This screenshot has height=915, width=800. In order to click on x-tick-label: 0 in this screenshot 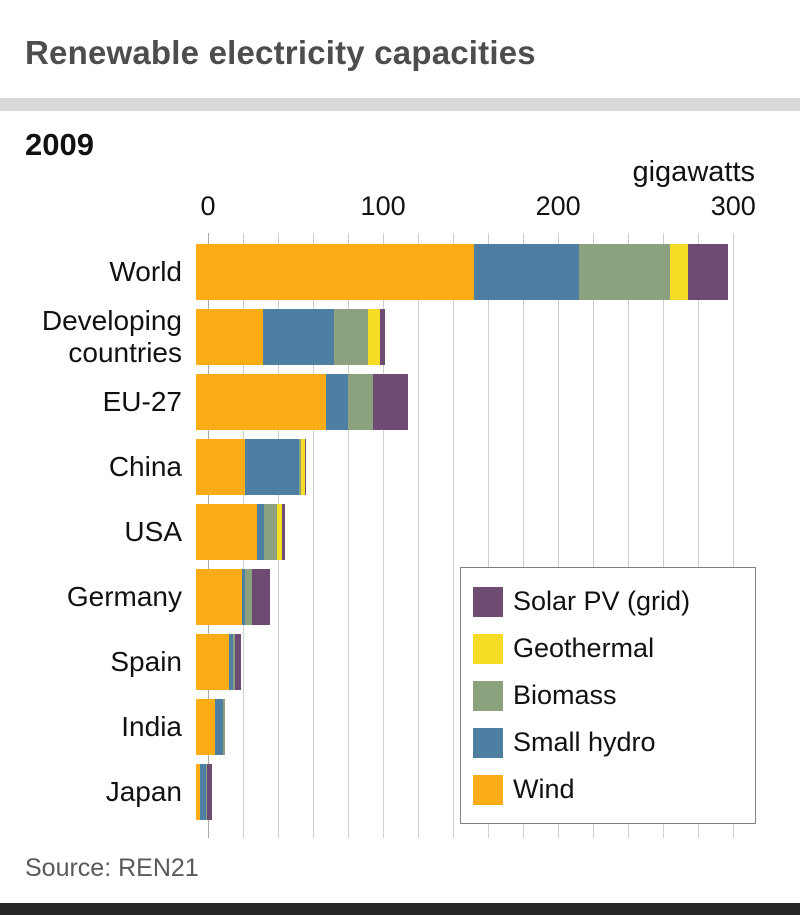, I will do `click(208, 206)`.